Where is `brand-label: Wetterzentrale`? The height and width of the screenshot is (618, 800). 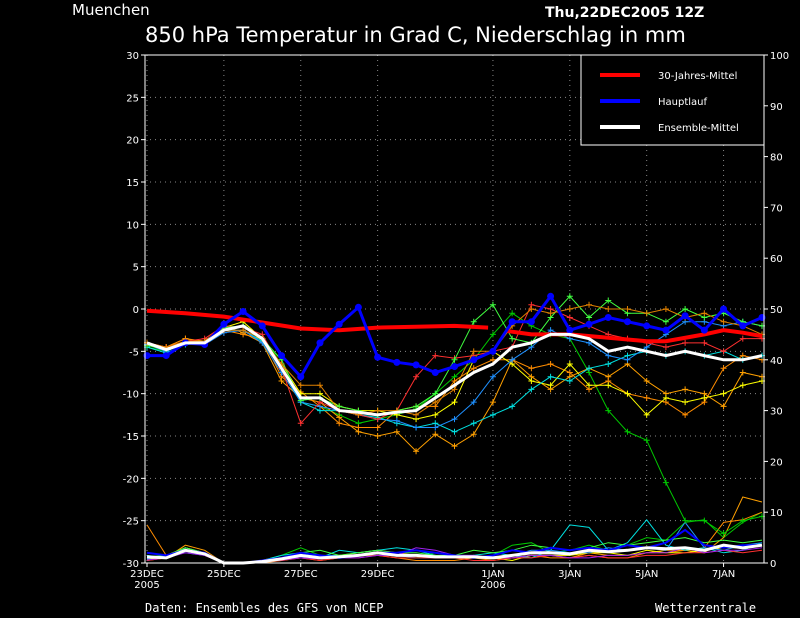 brand-label: Wetterzentrale is located at coordinates (705, 608).